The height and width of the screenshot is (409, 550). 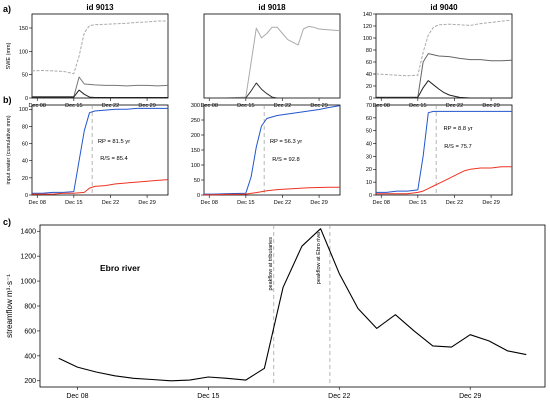 I want to click on y-tick-label: 1200, so click(x=28, y=257).